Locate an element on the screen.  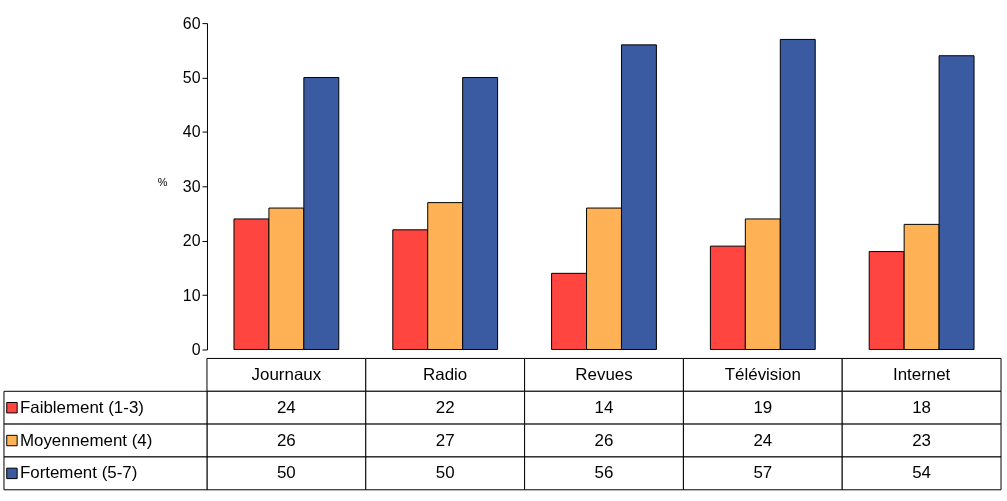
legend-label: Faiblement (1-3) is located at coordinates (81, 407).